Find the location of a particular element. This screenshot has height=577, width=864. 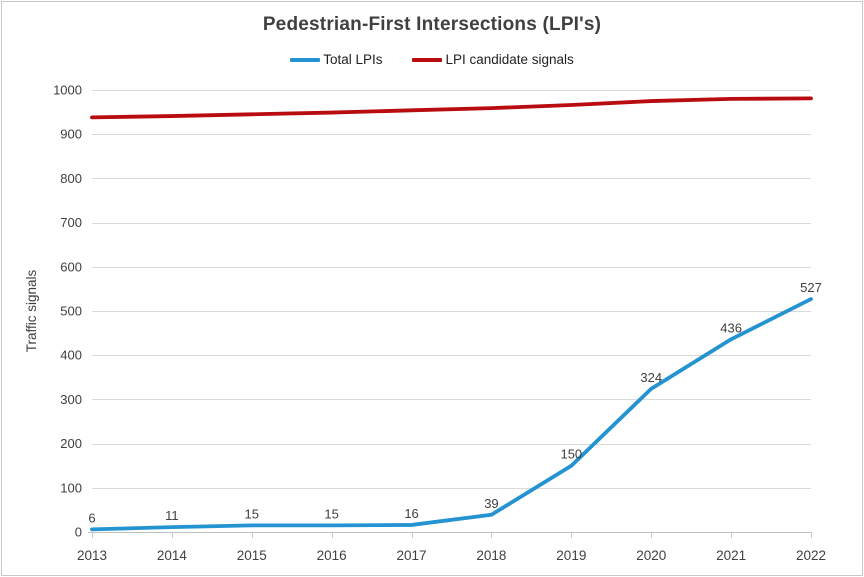

legend-label-lpi-candidate-signals: LPI candidate signals is located at coordinates (509, 59).